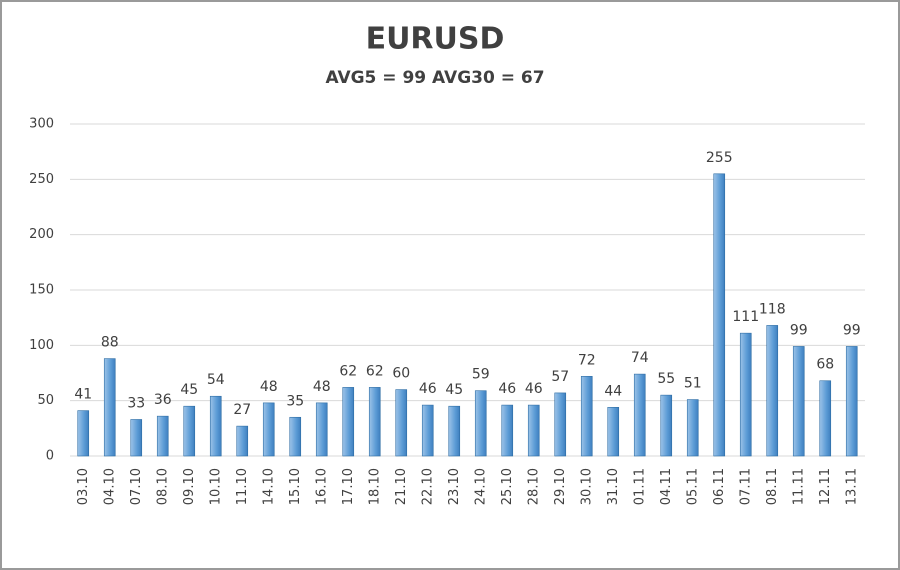 Image resolution: width=900 pixels, height=570 pixels. Describe the element at coordinates (242, 486) in the screenshot. I see `x-tick-label: 11.10` at that location.